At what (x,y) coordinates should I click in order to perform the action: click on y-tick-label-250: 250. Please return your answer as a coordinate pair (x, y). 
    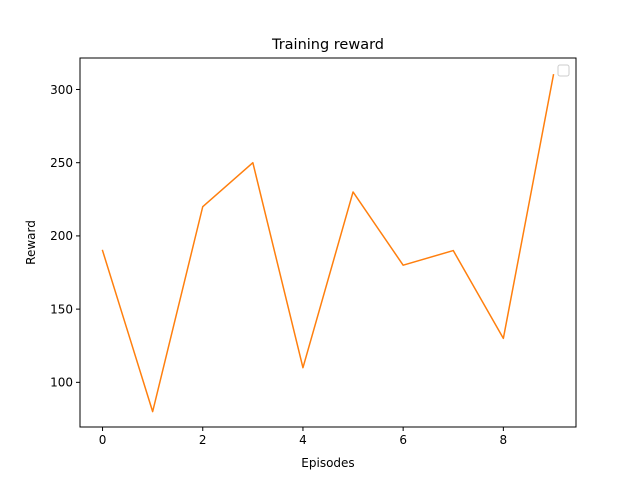
    Looking at the image, I should click on (61, 163).